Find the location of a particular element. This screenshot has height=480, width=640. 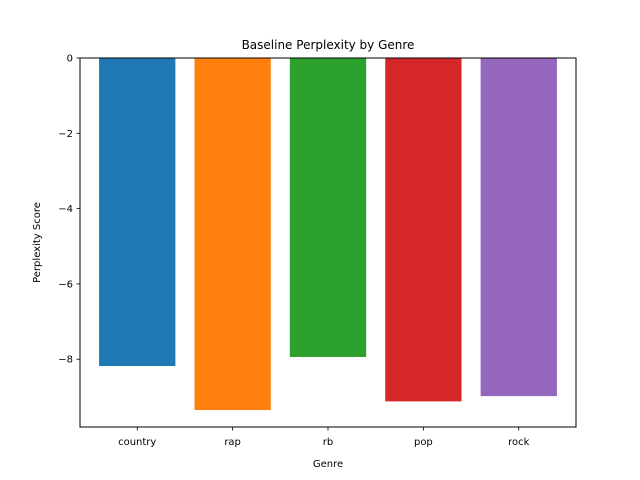

x-tick-label: rap is located at coordinates (232, 442).